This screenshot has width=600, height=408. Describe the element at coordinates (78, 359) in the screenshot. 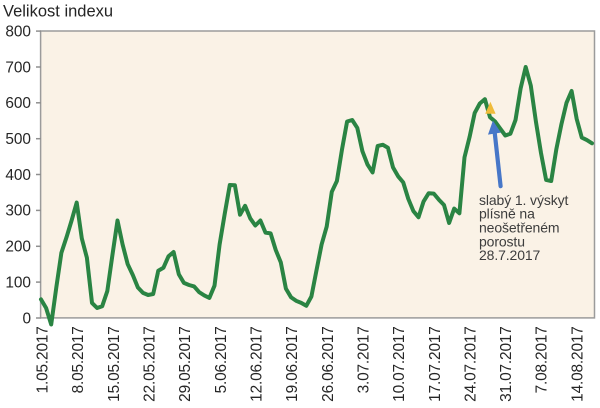

I see `svg-text: 8.05.2017` at that location.